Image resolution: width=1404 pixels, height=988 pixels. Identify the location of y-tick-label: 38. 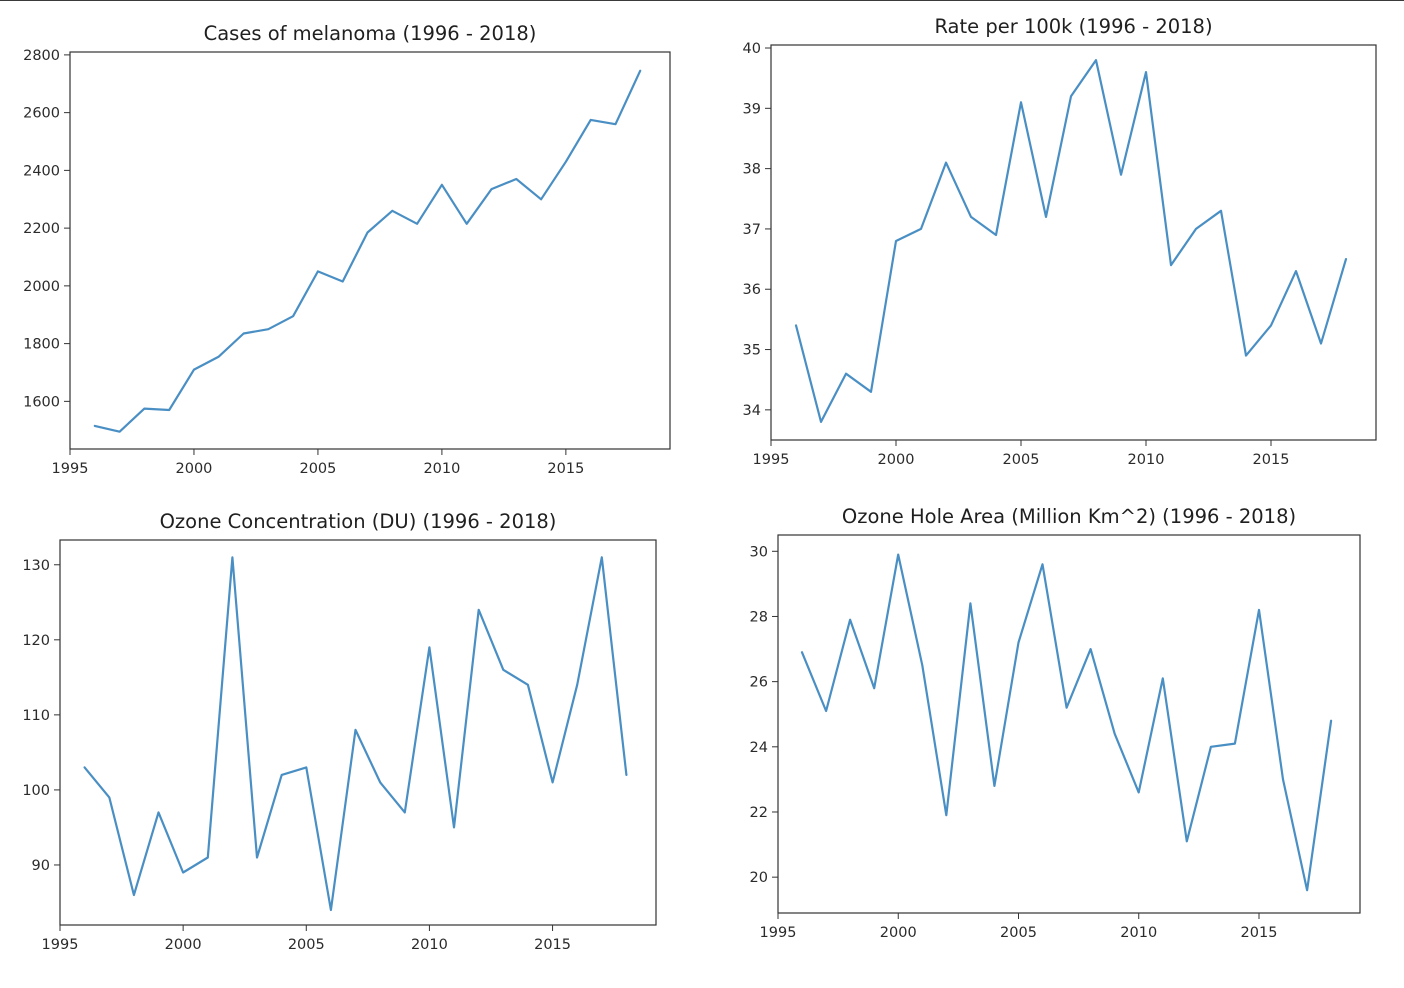
(752, 170).